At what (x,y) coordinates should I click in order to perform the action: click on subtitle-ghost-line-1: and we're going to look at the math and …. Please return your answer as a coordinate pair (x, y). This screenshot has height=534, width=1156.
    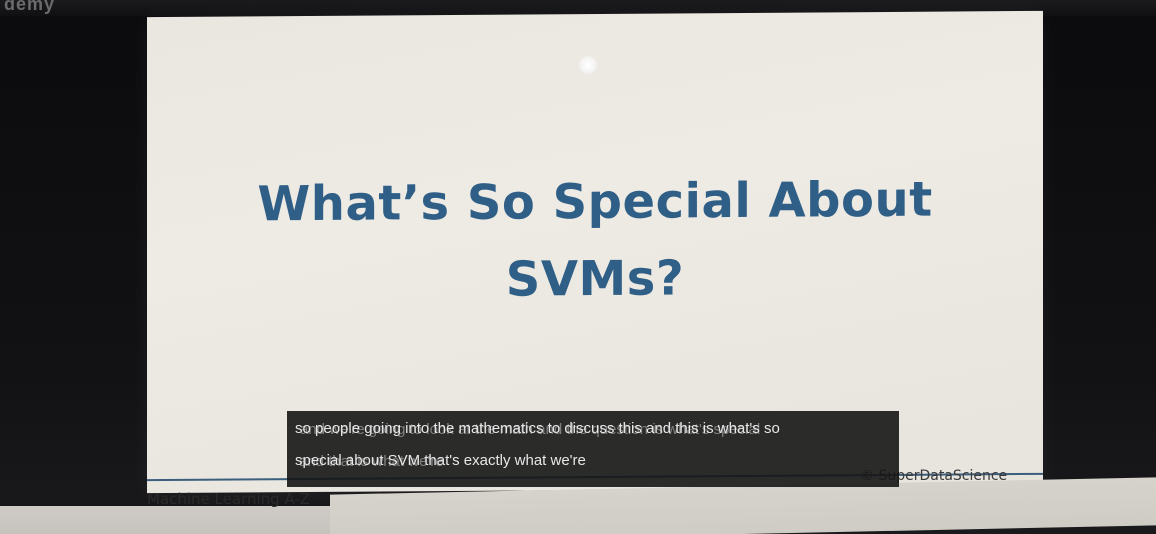
    Looking at the image, I should click on (530, 429).